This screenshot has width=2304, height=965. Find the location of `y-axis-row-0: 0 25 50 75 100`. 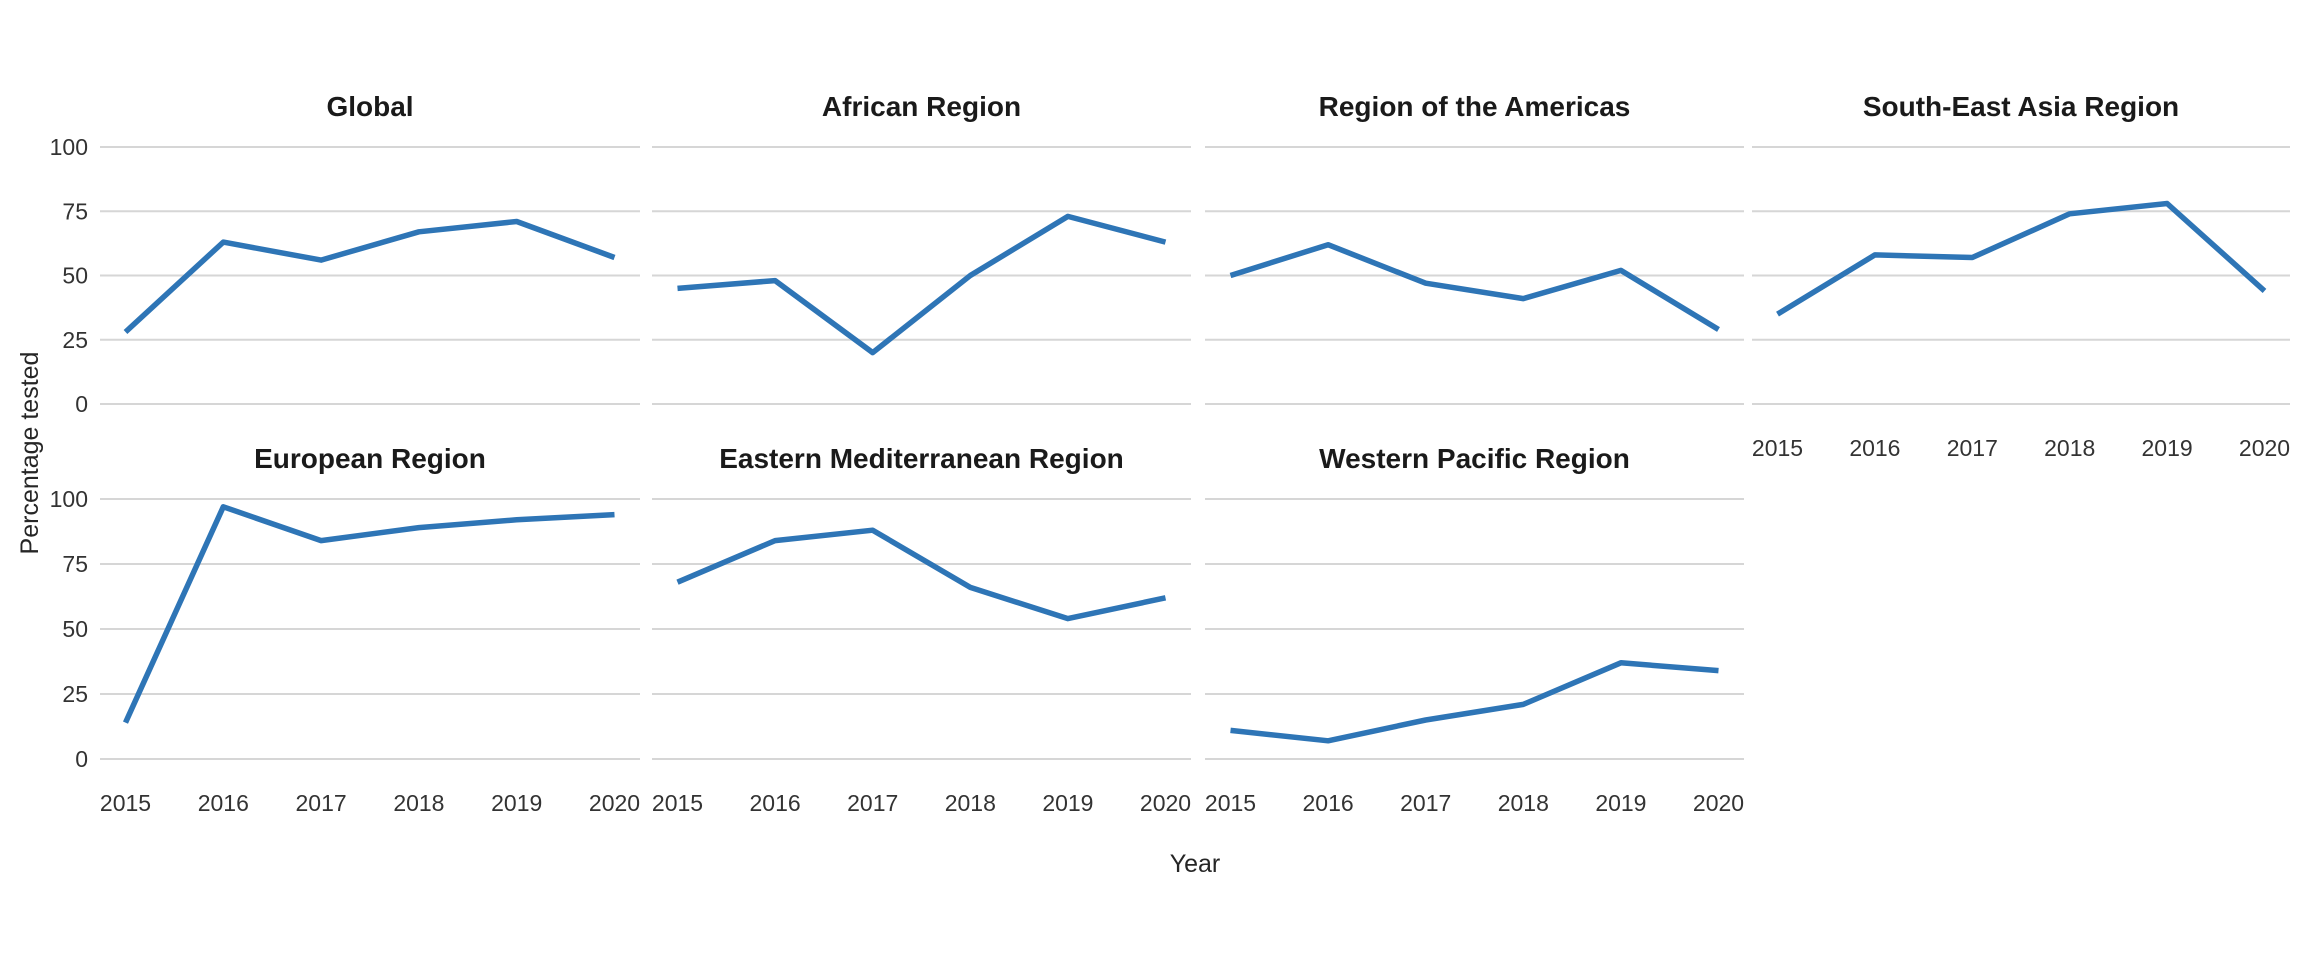

y-axis-row-0: 0 25 50 75 100 is located at coordinates (69, 275).